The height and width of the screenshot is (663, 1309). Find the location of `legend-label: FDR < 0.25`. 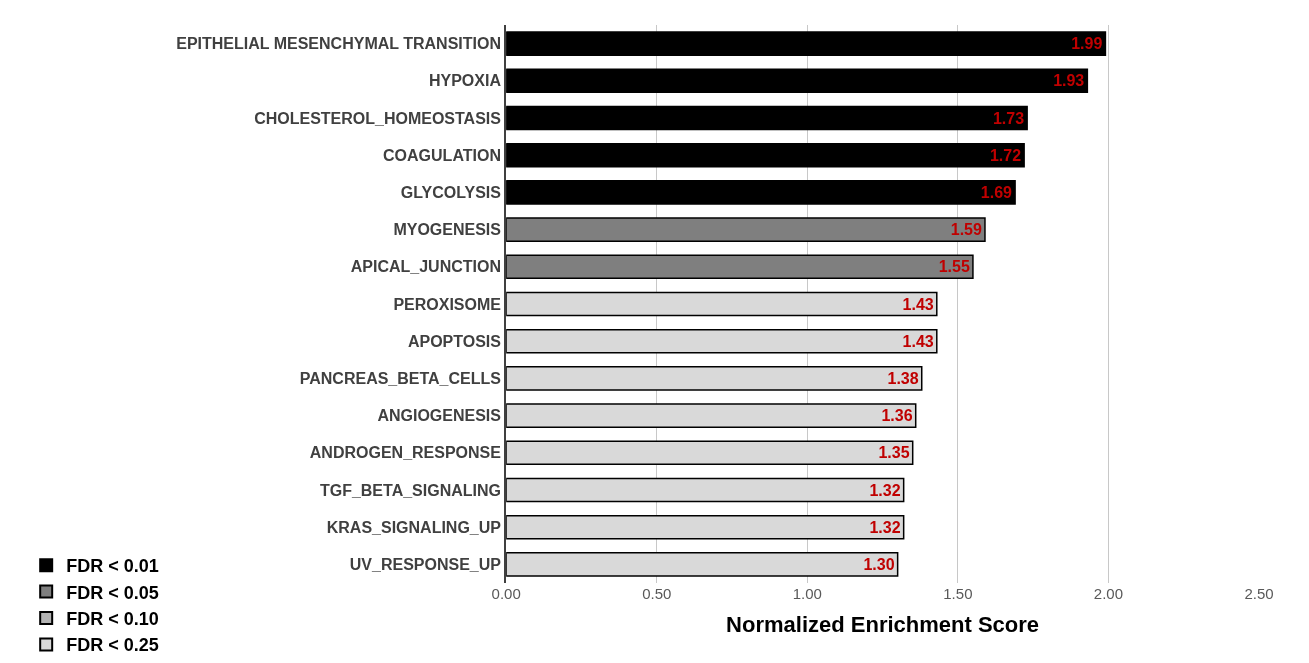

legend-label: FDR < 0.25 is located at coordinates (112, 645).